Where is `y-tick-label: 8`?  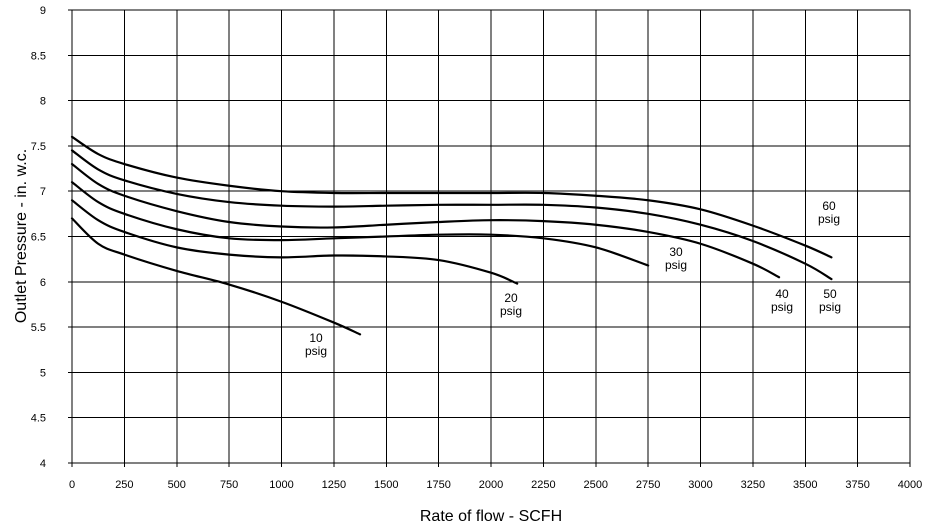
y-tick-label: 8 is located at coordinates (43, 102).